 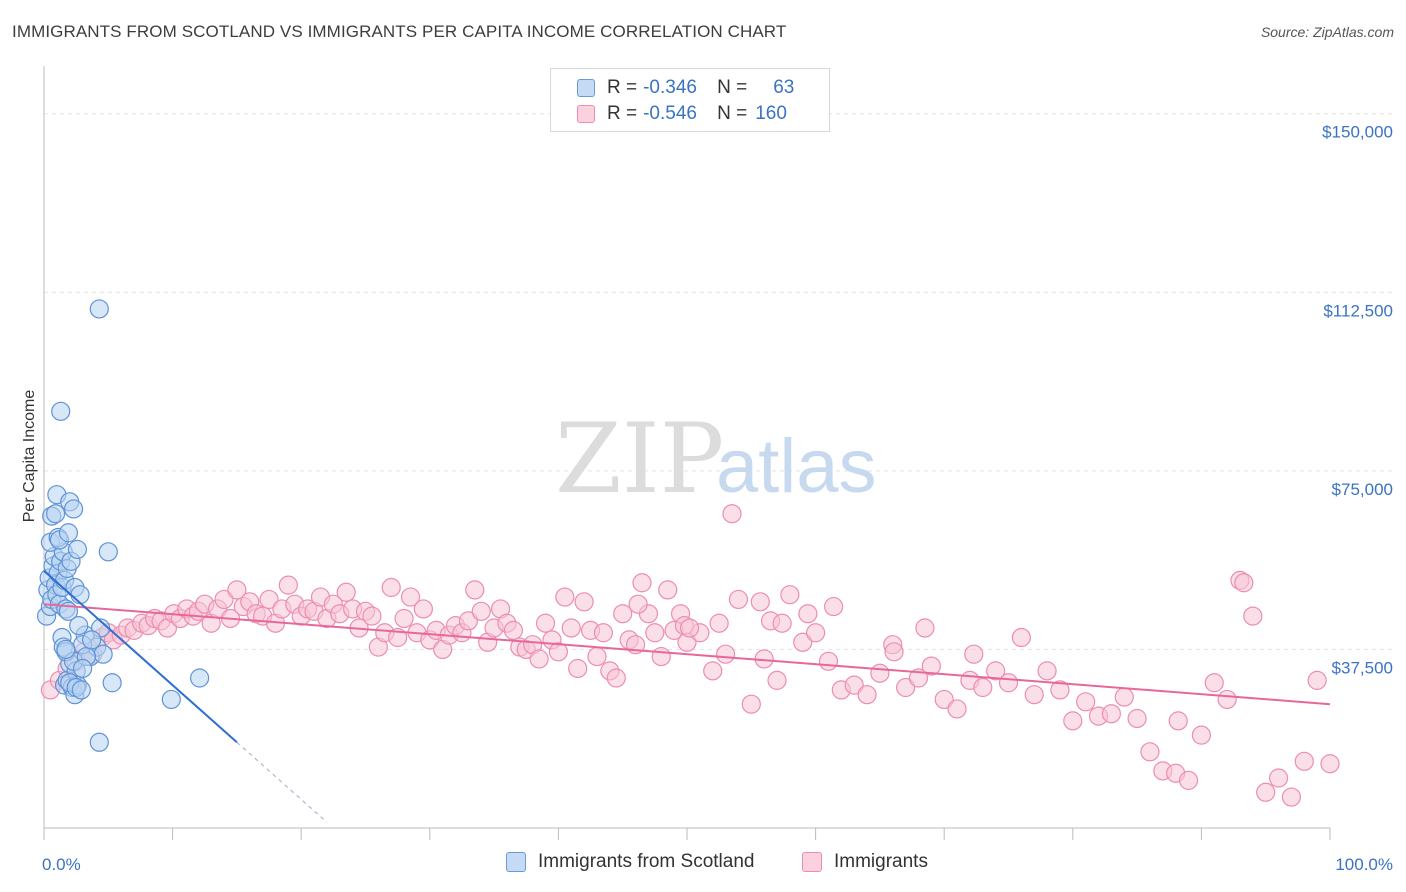 What do you see at coordinates (784, 87) in the screenshot?
I see `legend-n-value: 63` at bounding box center [784, 87].